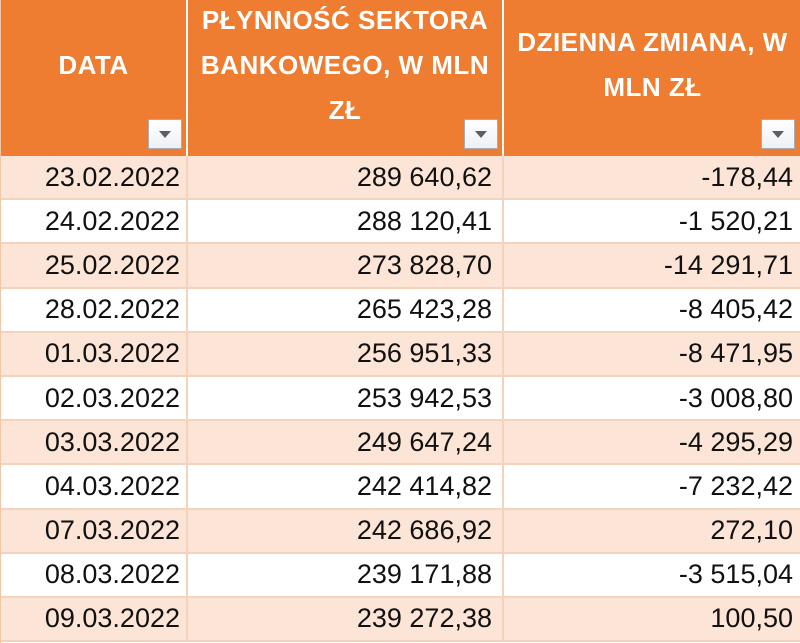 The width and height of the screenshot is (800, 643). Describe the element at coordinates (345, 64) in the screenshot. I see `column-header-label: PŁYNNOŚĆ SEKTORA BANKOWEGO, W MLN ZŁ` at that location.